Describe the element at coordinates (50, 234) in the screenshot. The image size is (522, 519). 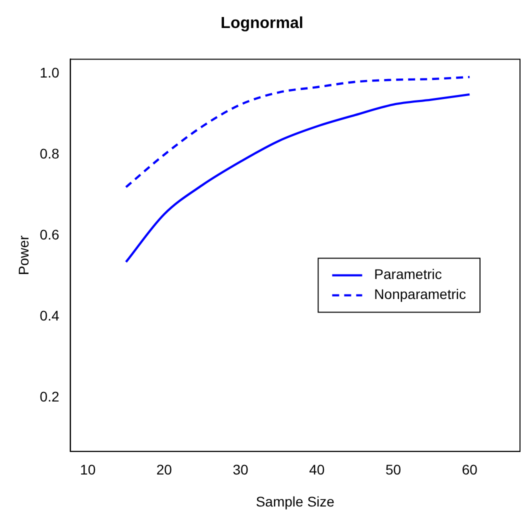
I see `y-tick-label: 0.6` at that location.